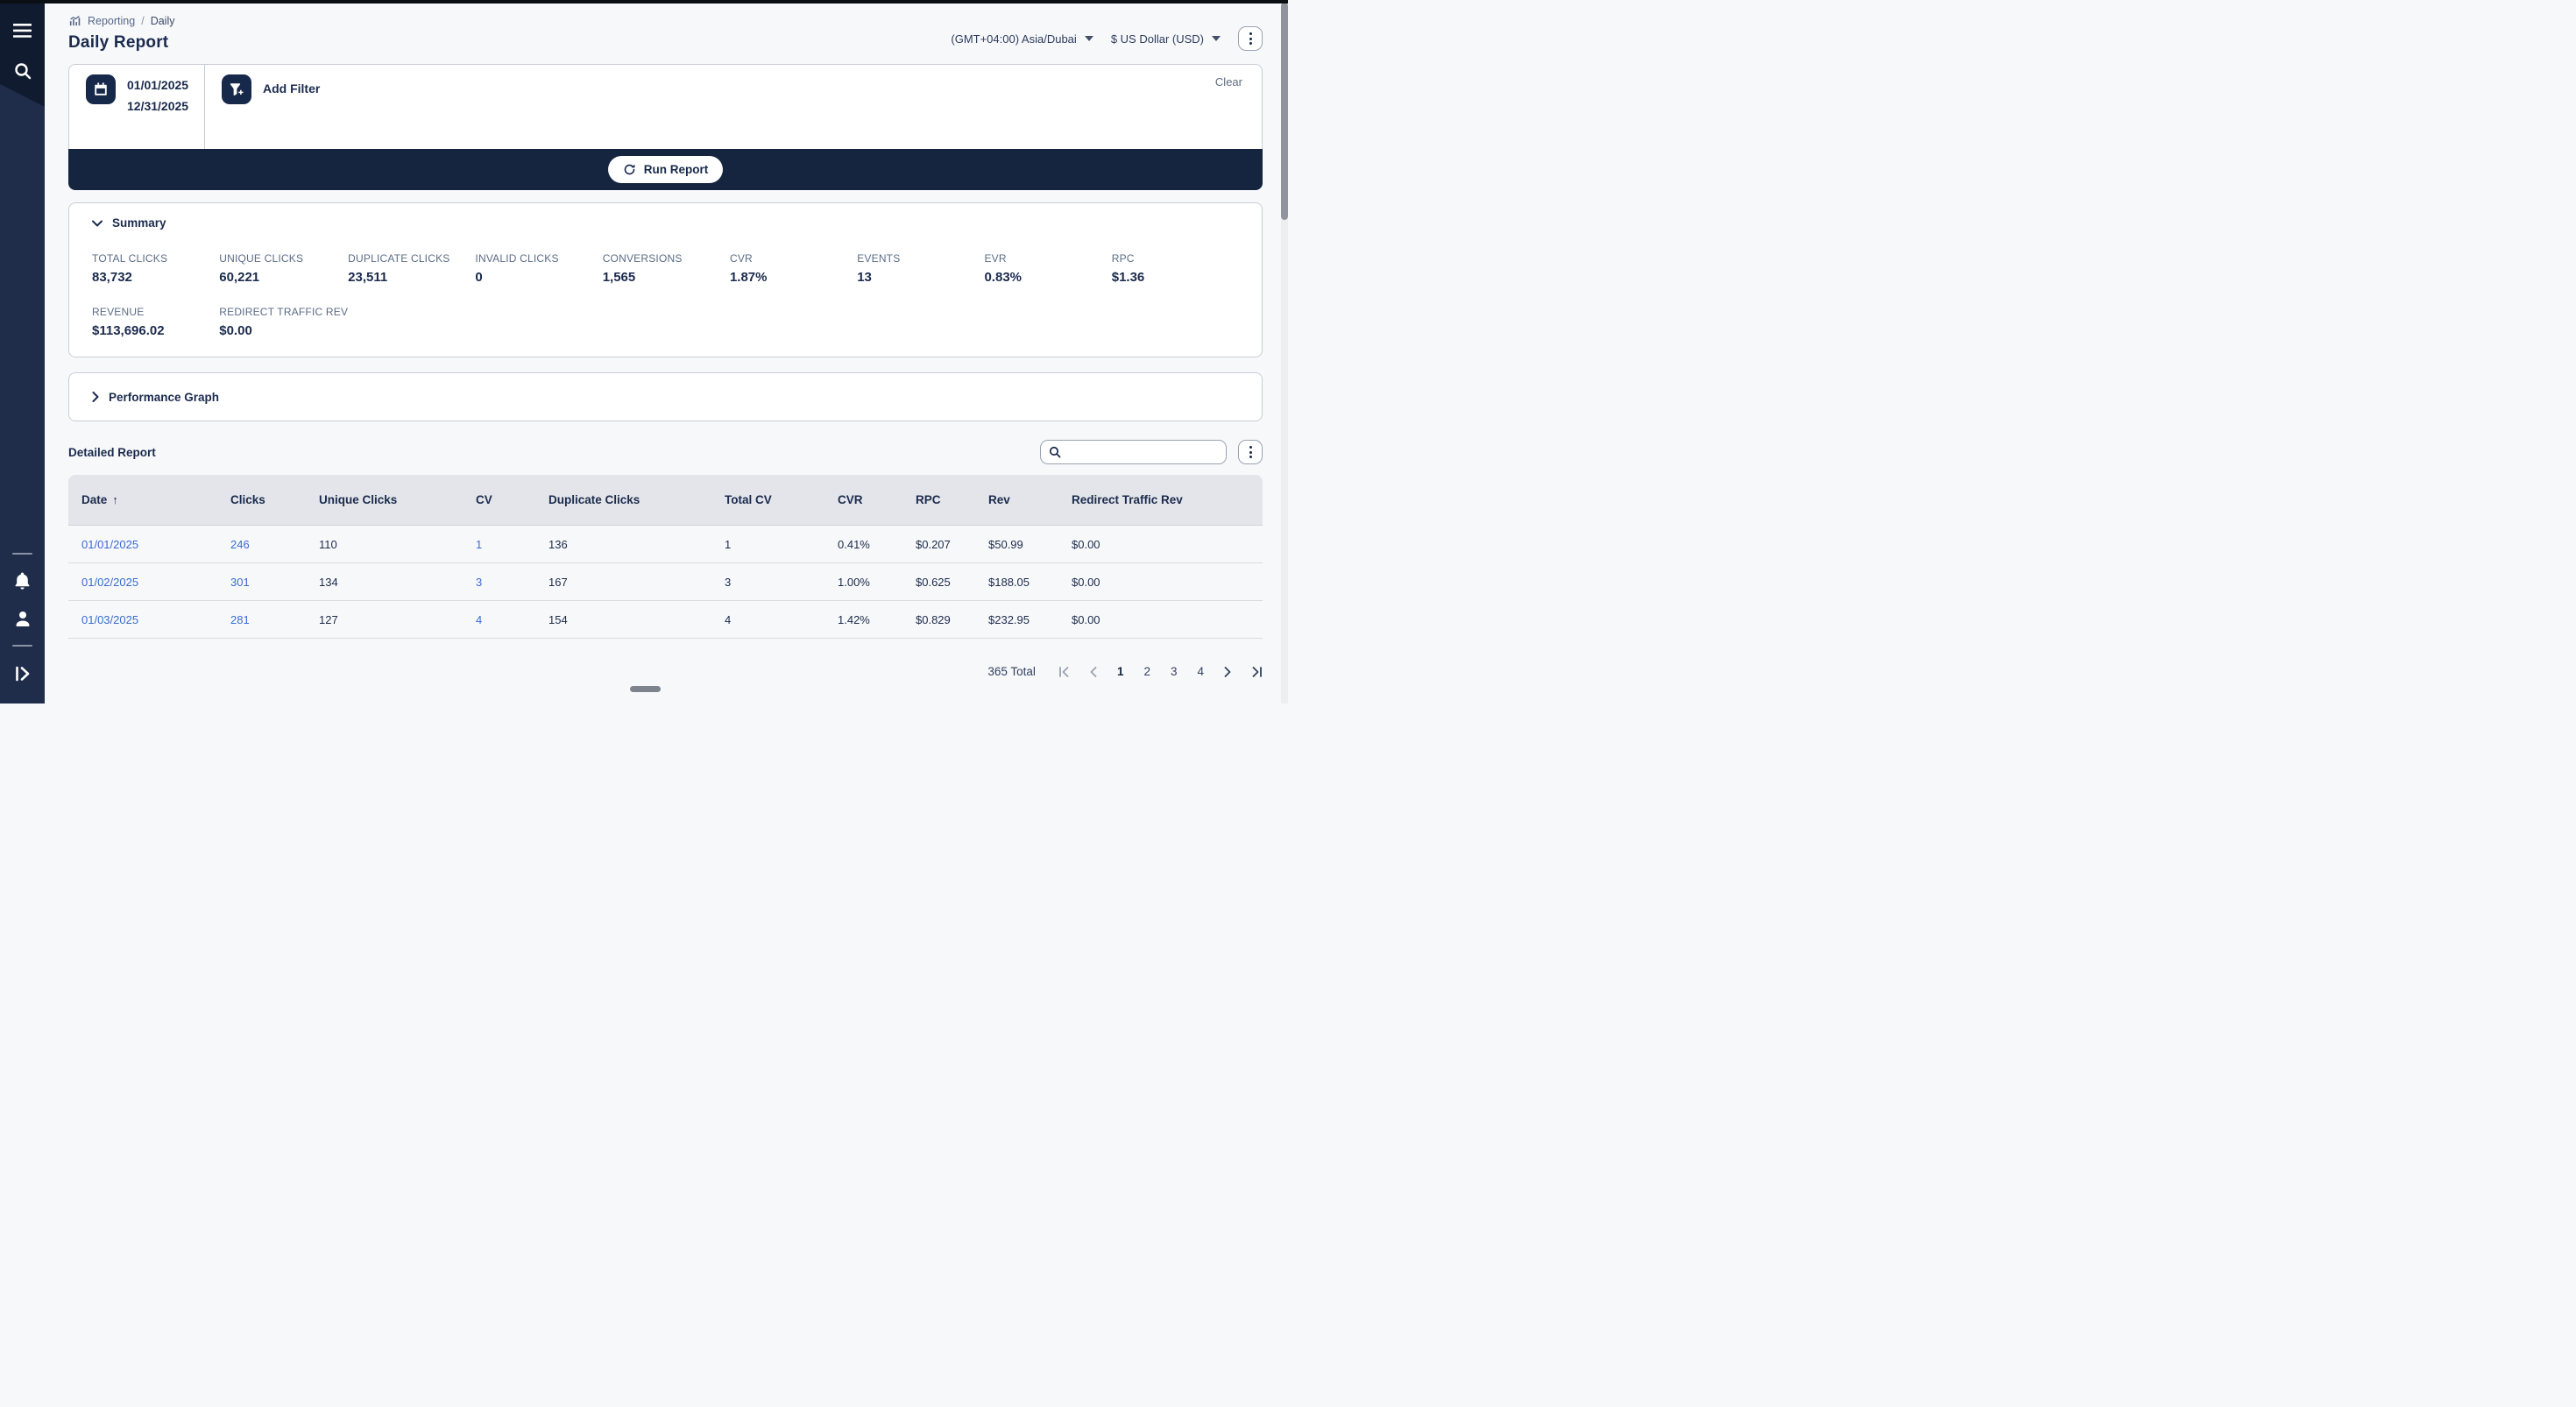 This screenshot has height=1407, width=2576. What do you see at coordinates (1086, 582) in the screenshot?
I see `cell-redirect-traffic-rev: $0.00` at bounding box center [1086, 582].